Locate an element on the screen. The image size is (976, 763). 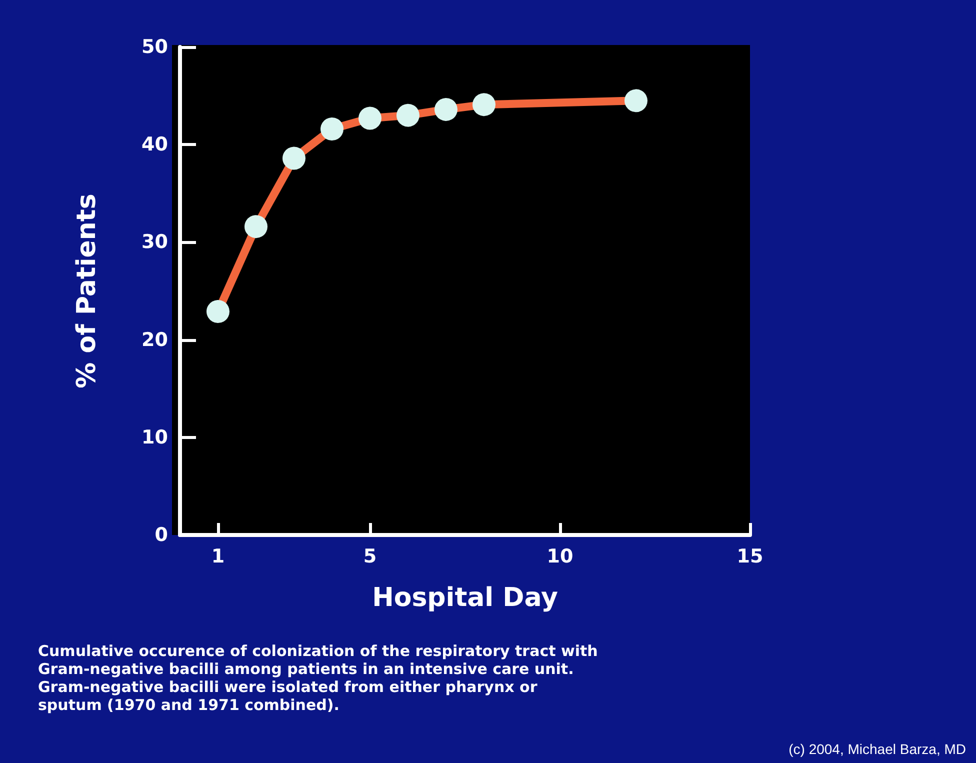
x-tick-label: 1 is located at coordinates (218, 557).